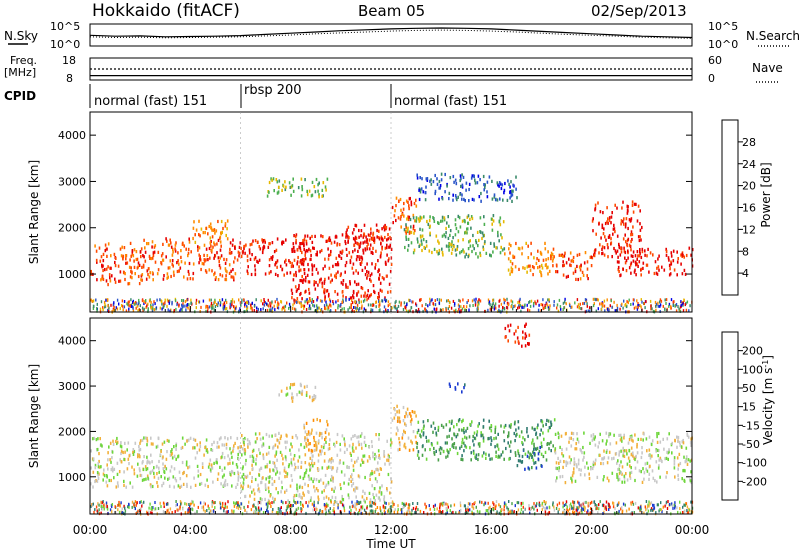 The height and width of the screenshot is (554, 800). Describe the element at coordinates (69, 60) in the screenshot. I see `freq-tick-top: 18` at that location.